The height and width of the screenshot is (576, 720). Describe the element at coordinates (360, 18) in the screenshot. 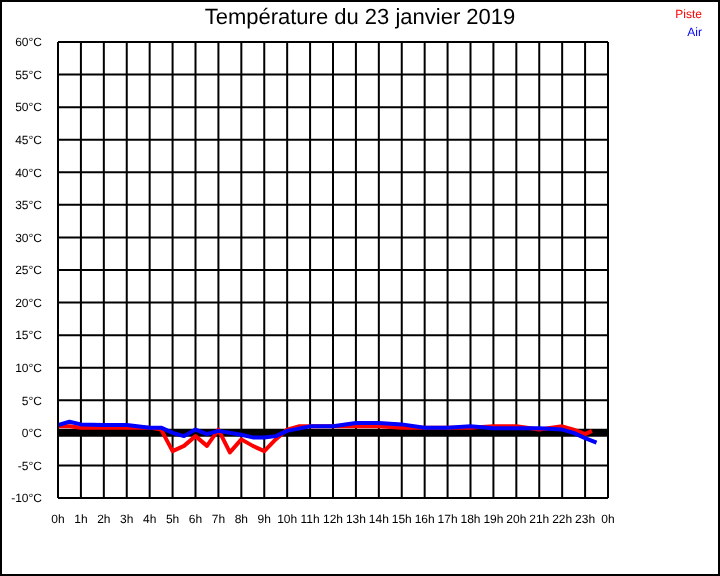

I see `chart-title: Température du 23 janvier 2019` at that location.